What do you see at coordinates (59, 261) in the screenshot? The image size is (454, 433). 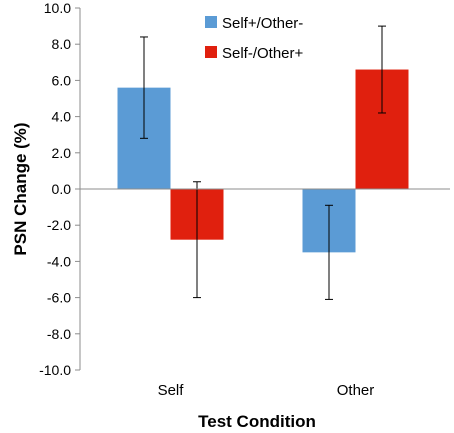 I see `y-tick-label: -4.0` at bounding box center [59, 261].